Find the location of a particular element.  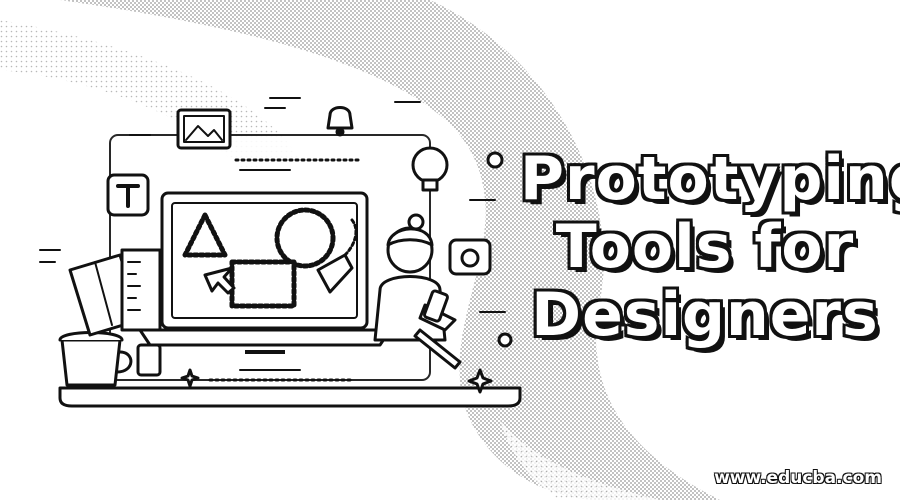

square-shape-icon is located at coordinates (263, 284).